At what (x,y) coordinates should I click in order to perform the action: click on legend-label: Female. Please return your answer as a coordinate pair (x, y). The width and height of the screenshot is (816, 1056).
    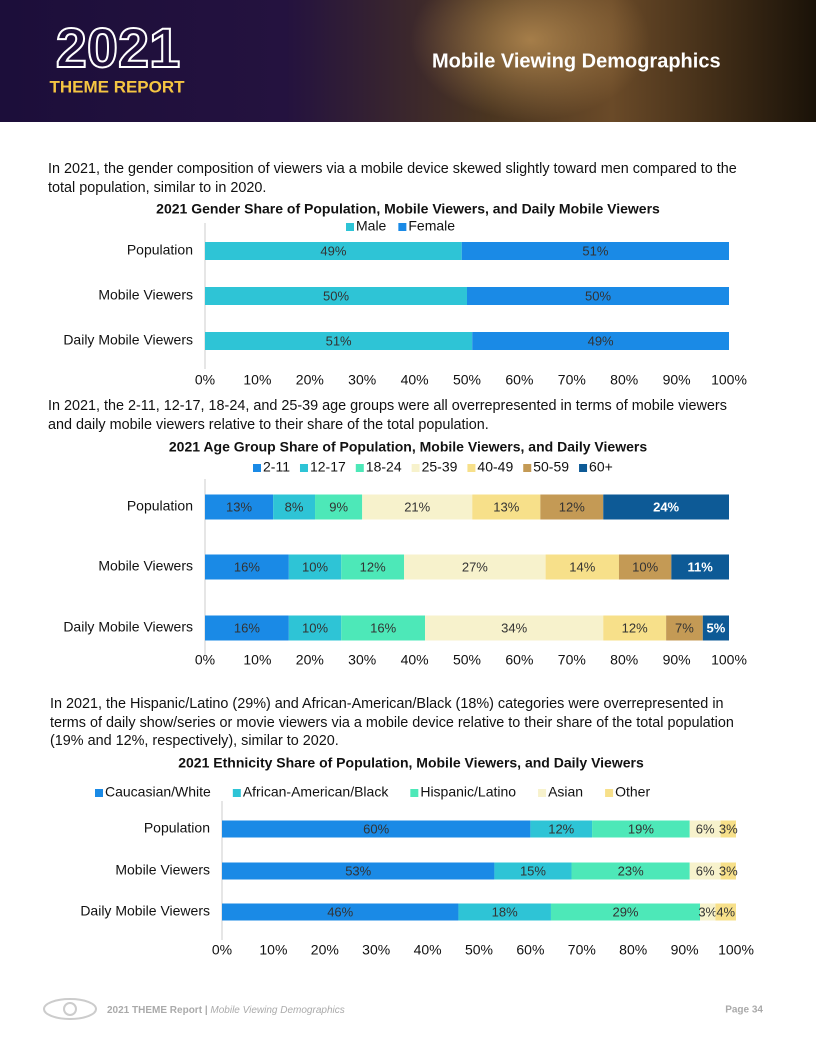
    Looking at the image, I should click on (431, 226).